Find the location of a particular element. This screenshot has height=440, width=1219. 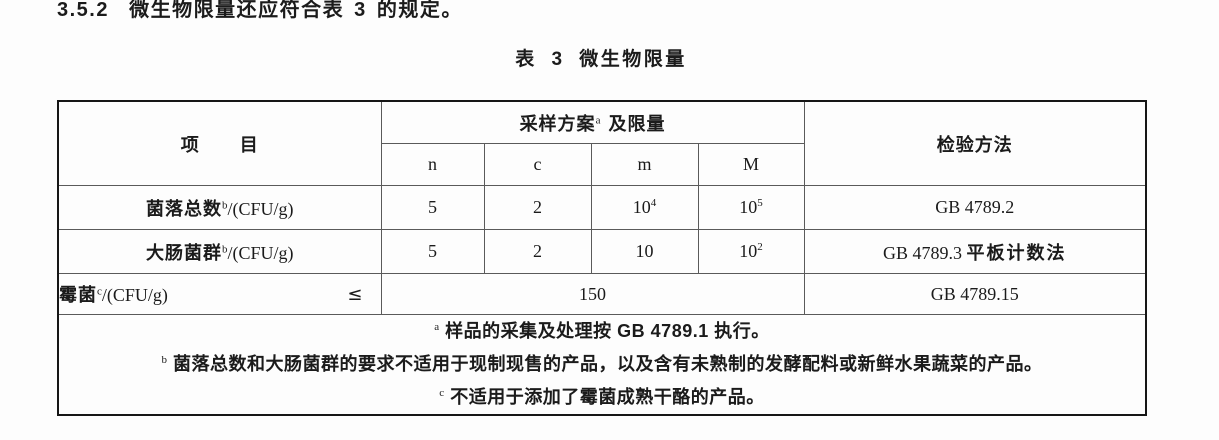

footnote-c: c 不适用于添加了霉菌成熟干酪的产品。 is located at coordinates (602, 397).